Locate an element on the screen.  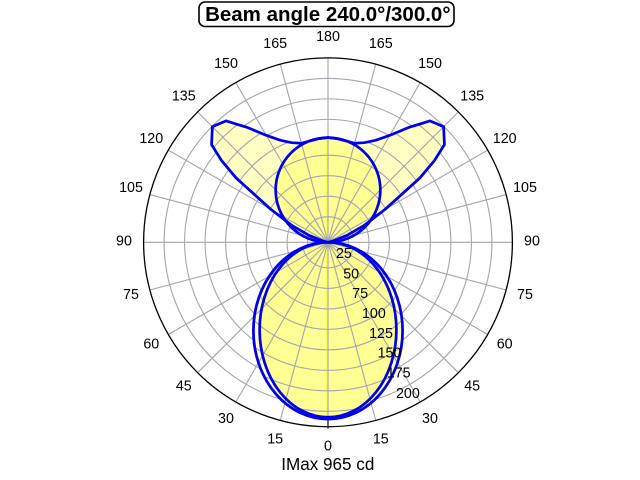
svg-text: IMax 965 cd is located at coordinates (327, 464).